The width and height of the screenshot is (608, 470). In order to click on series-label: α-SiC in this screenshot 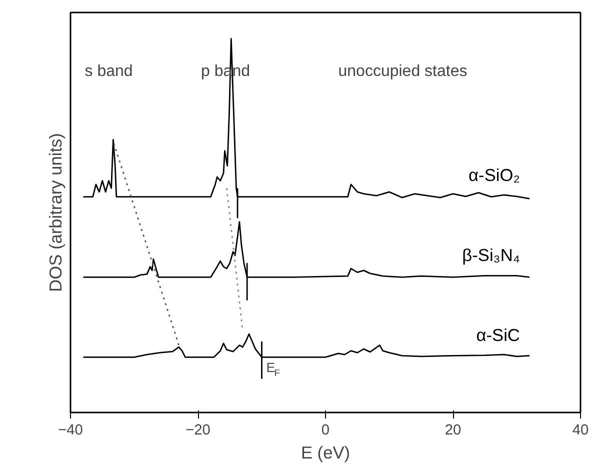, I will do `click(498, 335)`.